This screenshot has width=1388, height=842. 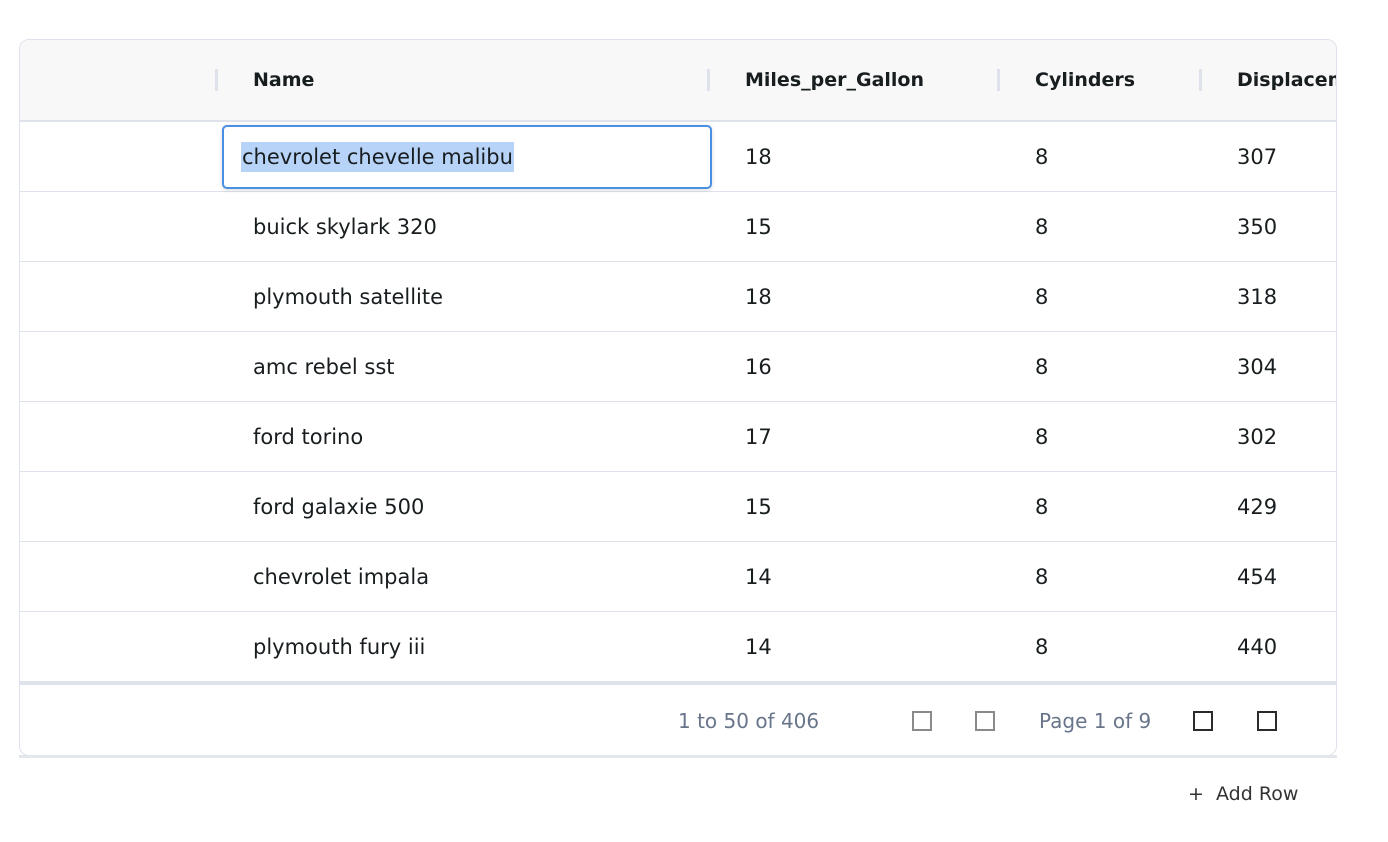 What do you see at coordinates (1196, 794) in the screenshot?
I see `plus-icon: +` at bounding box center [1196, 794].